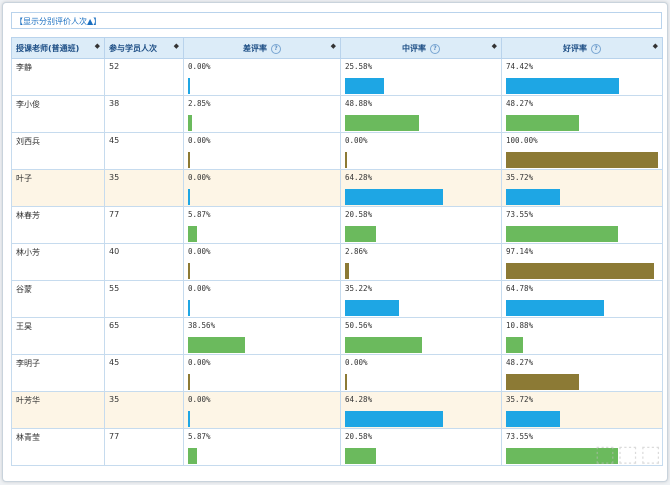 The height and width of the screenshot is (485, 670). I want to click on bad-rate-value: 5.87%, so click(199, 436).